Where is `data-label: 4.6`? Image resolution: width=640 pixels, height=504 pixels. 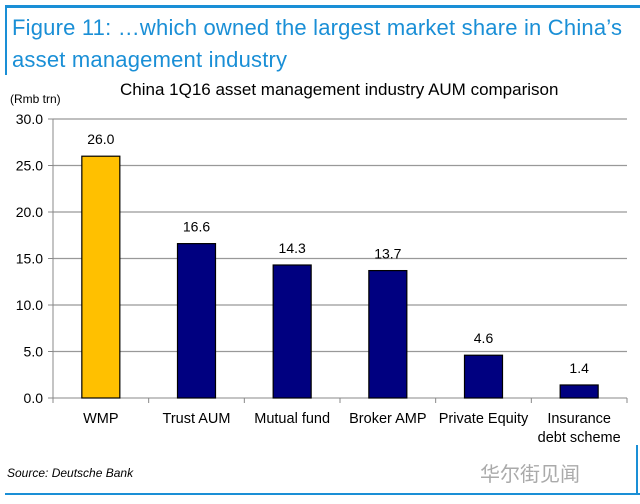 data-label: 4.6 is located at coordinates (484, 338).